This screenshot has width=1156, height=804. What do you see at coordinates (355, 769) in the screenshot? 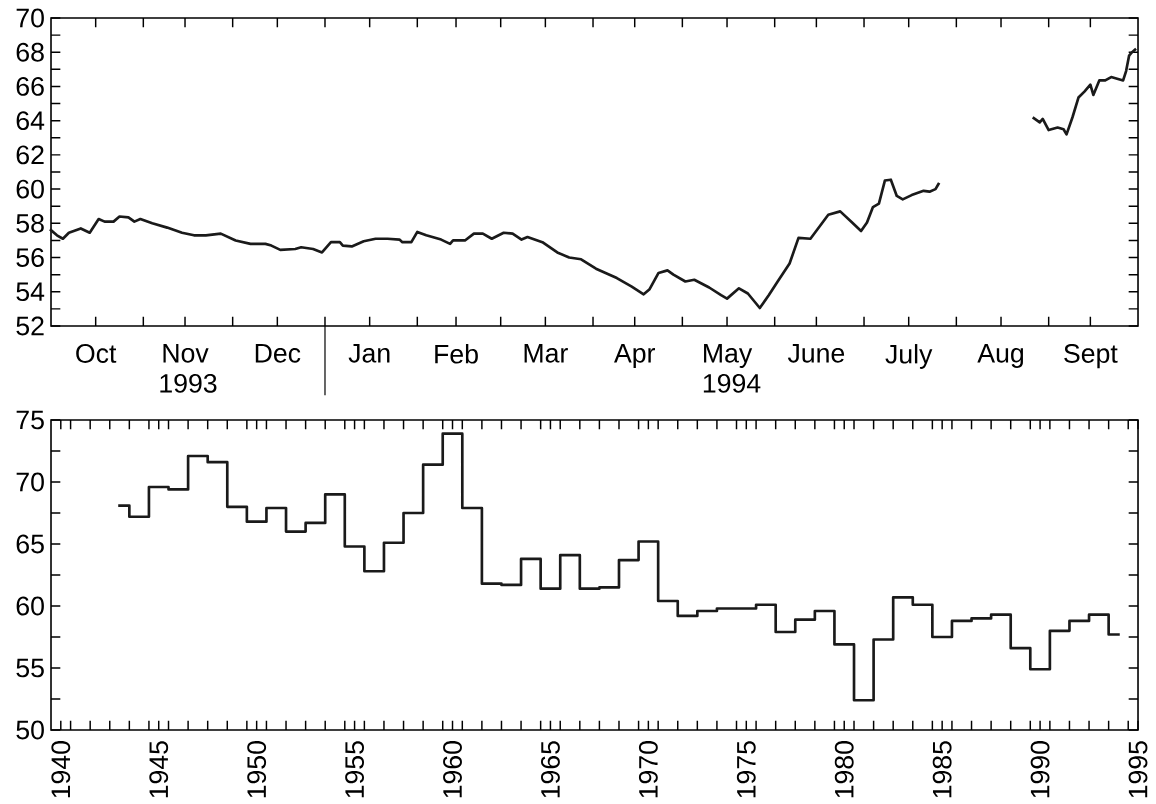
I see `x-tick-label: 1955` at bounding box center [355, 769].